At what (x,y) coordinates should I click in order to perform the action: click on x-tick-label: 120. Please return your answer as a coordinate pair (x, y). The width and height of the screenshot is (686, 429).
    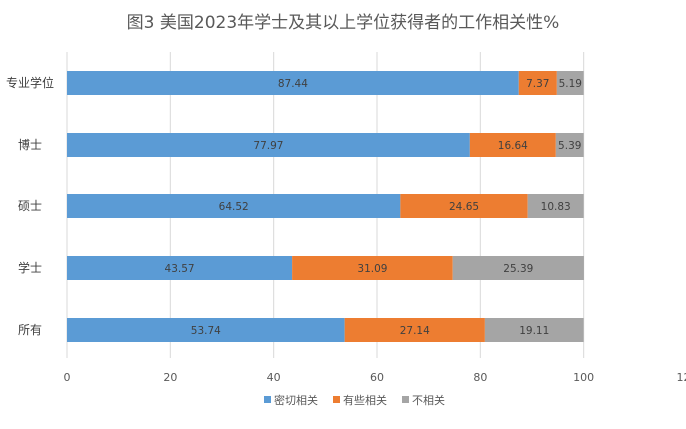
    Looking at the image, I should click on (681, 377).